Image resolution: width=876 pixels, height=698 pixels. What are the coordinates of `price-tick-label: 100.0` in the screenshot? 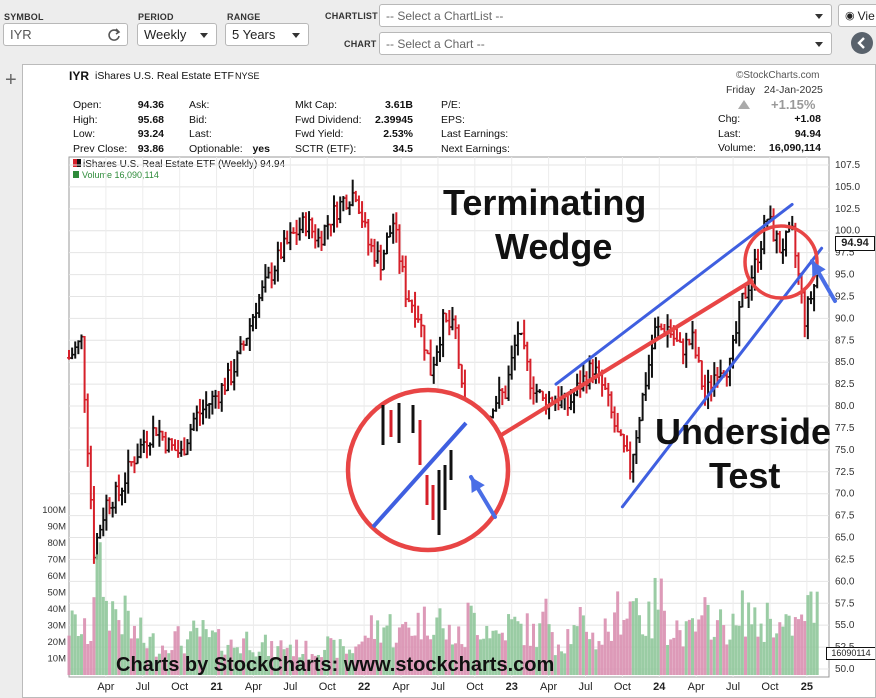 It's located at (847, 231).